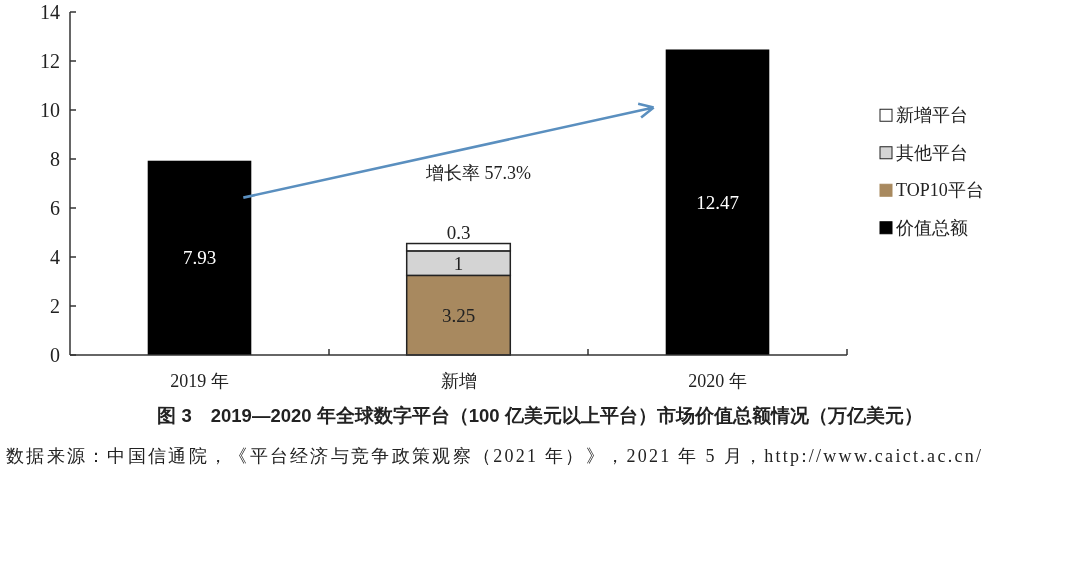 The height and width of the screenshot is (572, 1080). What do you see at coordinates (495, 456) in the screenshot?
I see `annotation: 数据来源：中国信通院，《平台经济与竞争政策观察（2021 年）》，2021 年 5 月，http://www.caict.ac.cn/` at bounding box center [495, 456].